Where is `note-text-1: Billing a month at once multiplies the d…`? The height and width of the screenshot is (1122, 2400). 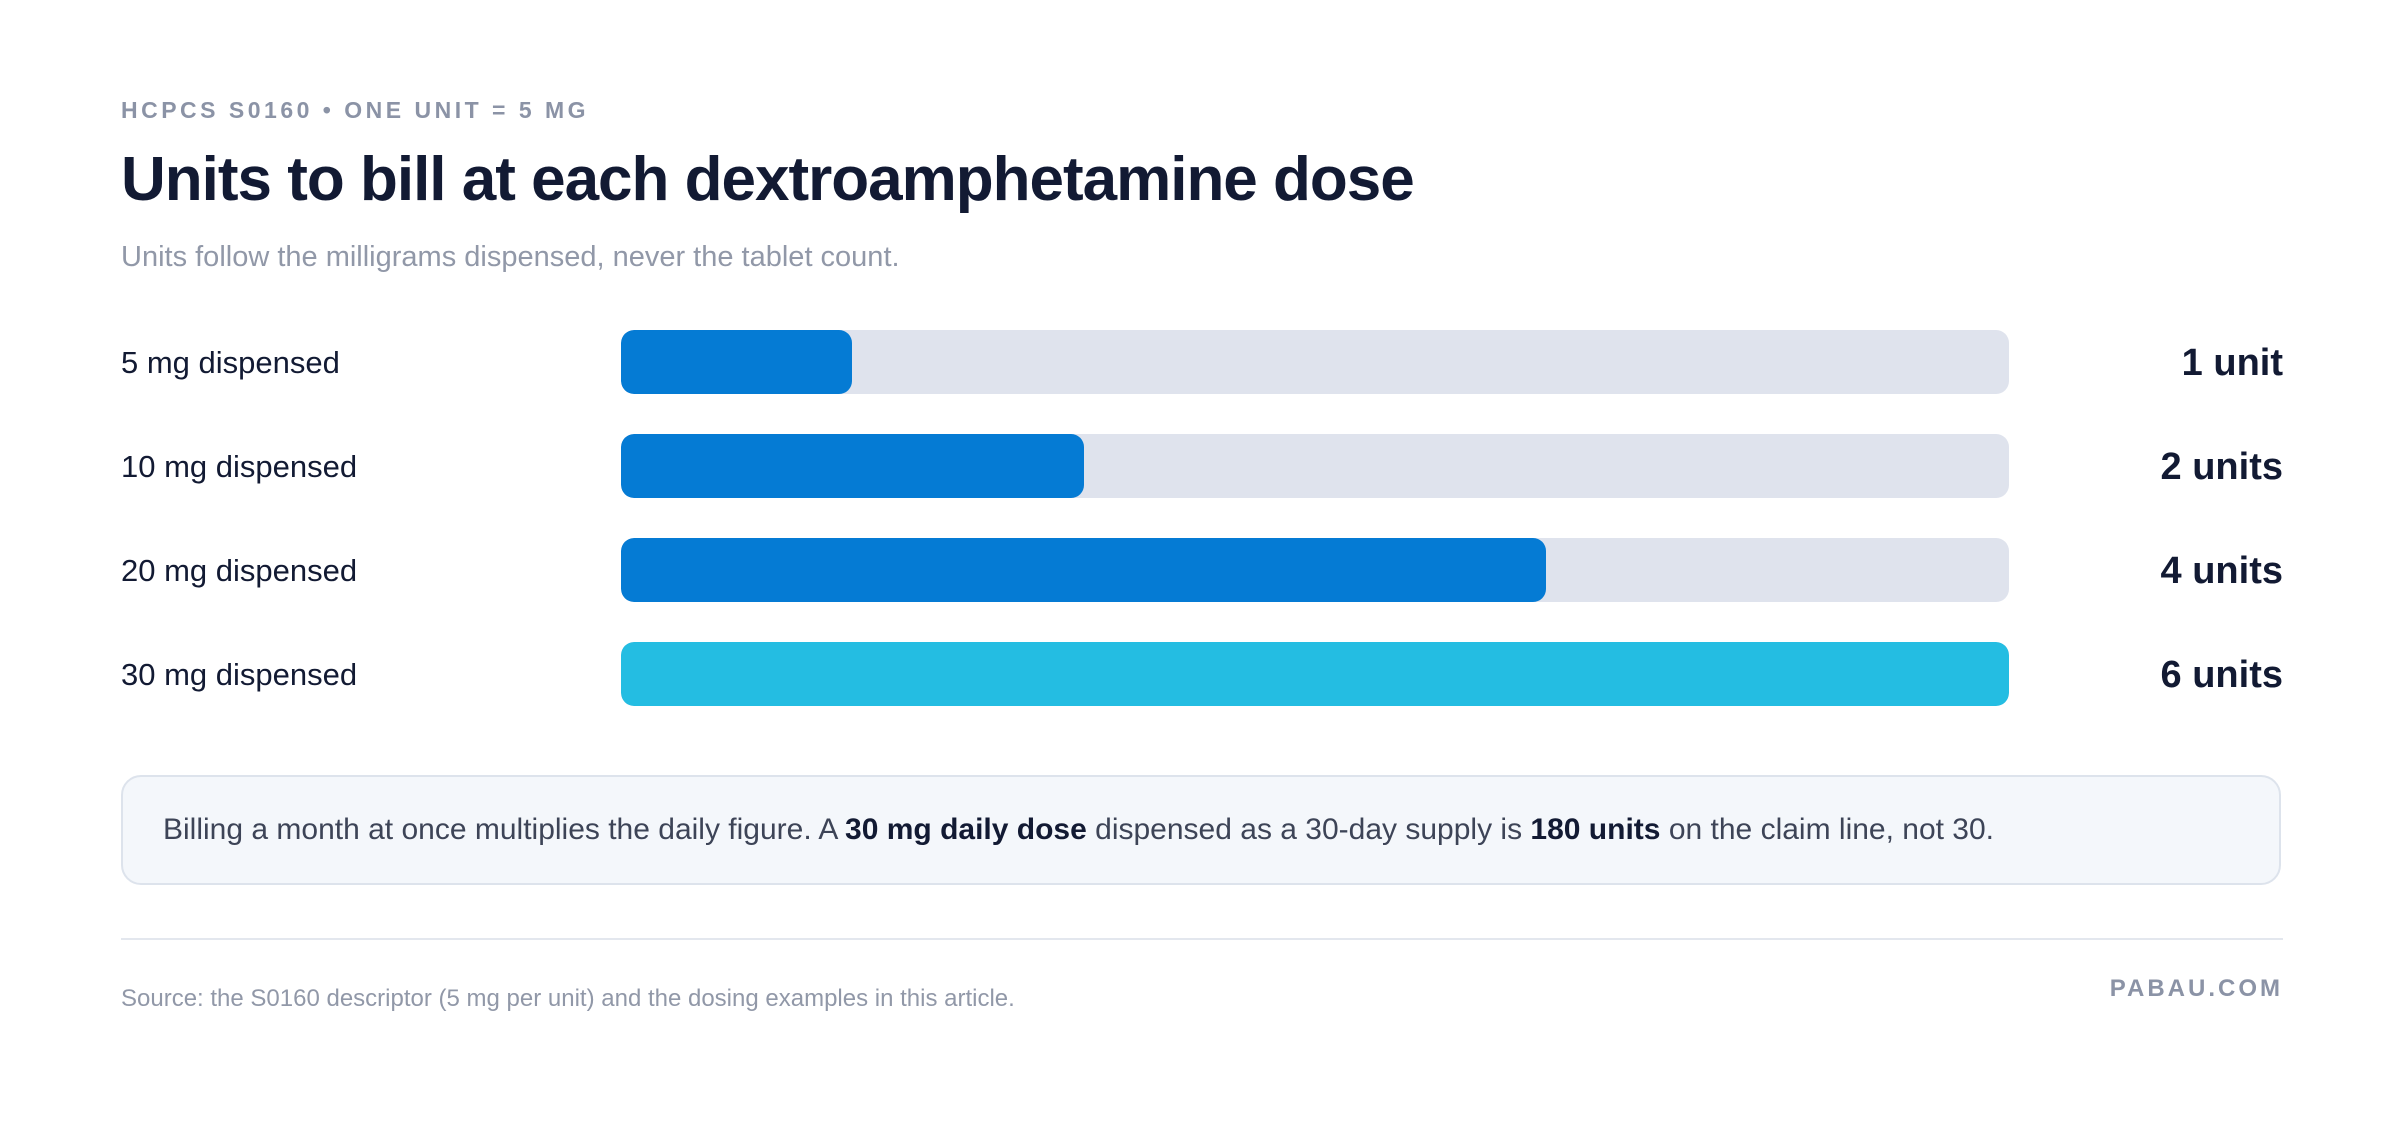 note-text-1: Billing a month at once multiplies the d… is located at coordinates (504, 829).